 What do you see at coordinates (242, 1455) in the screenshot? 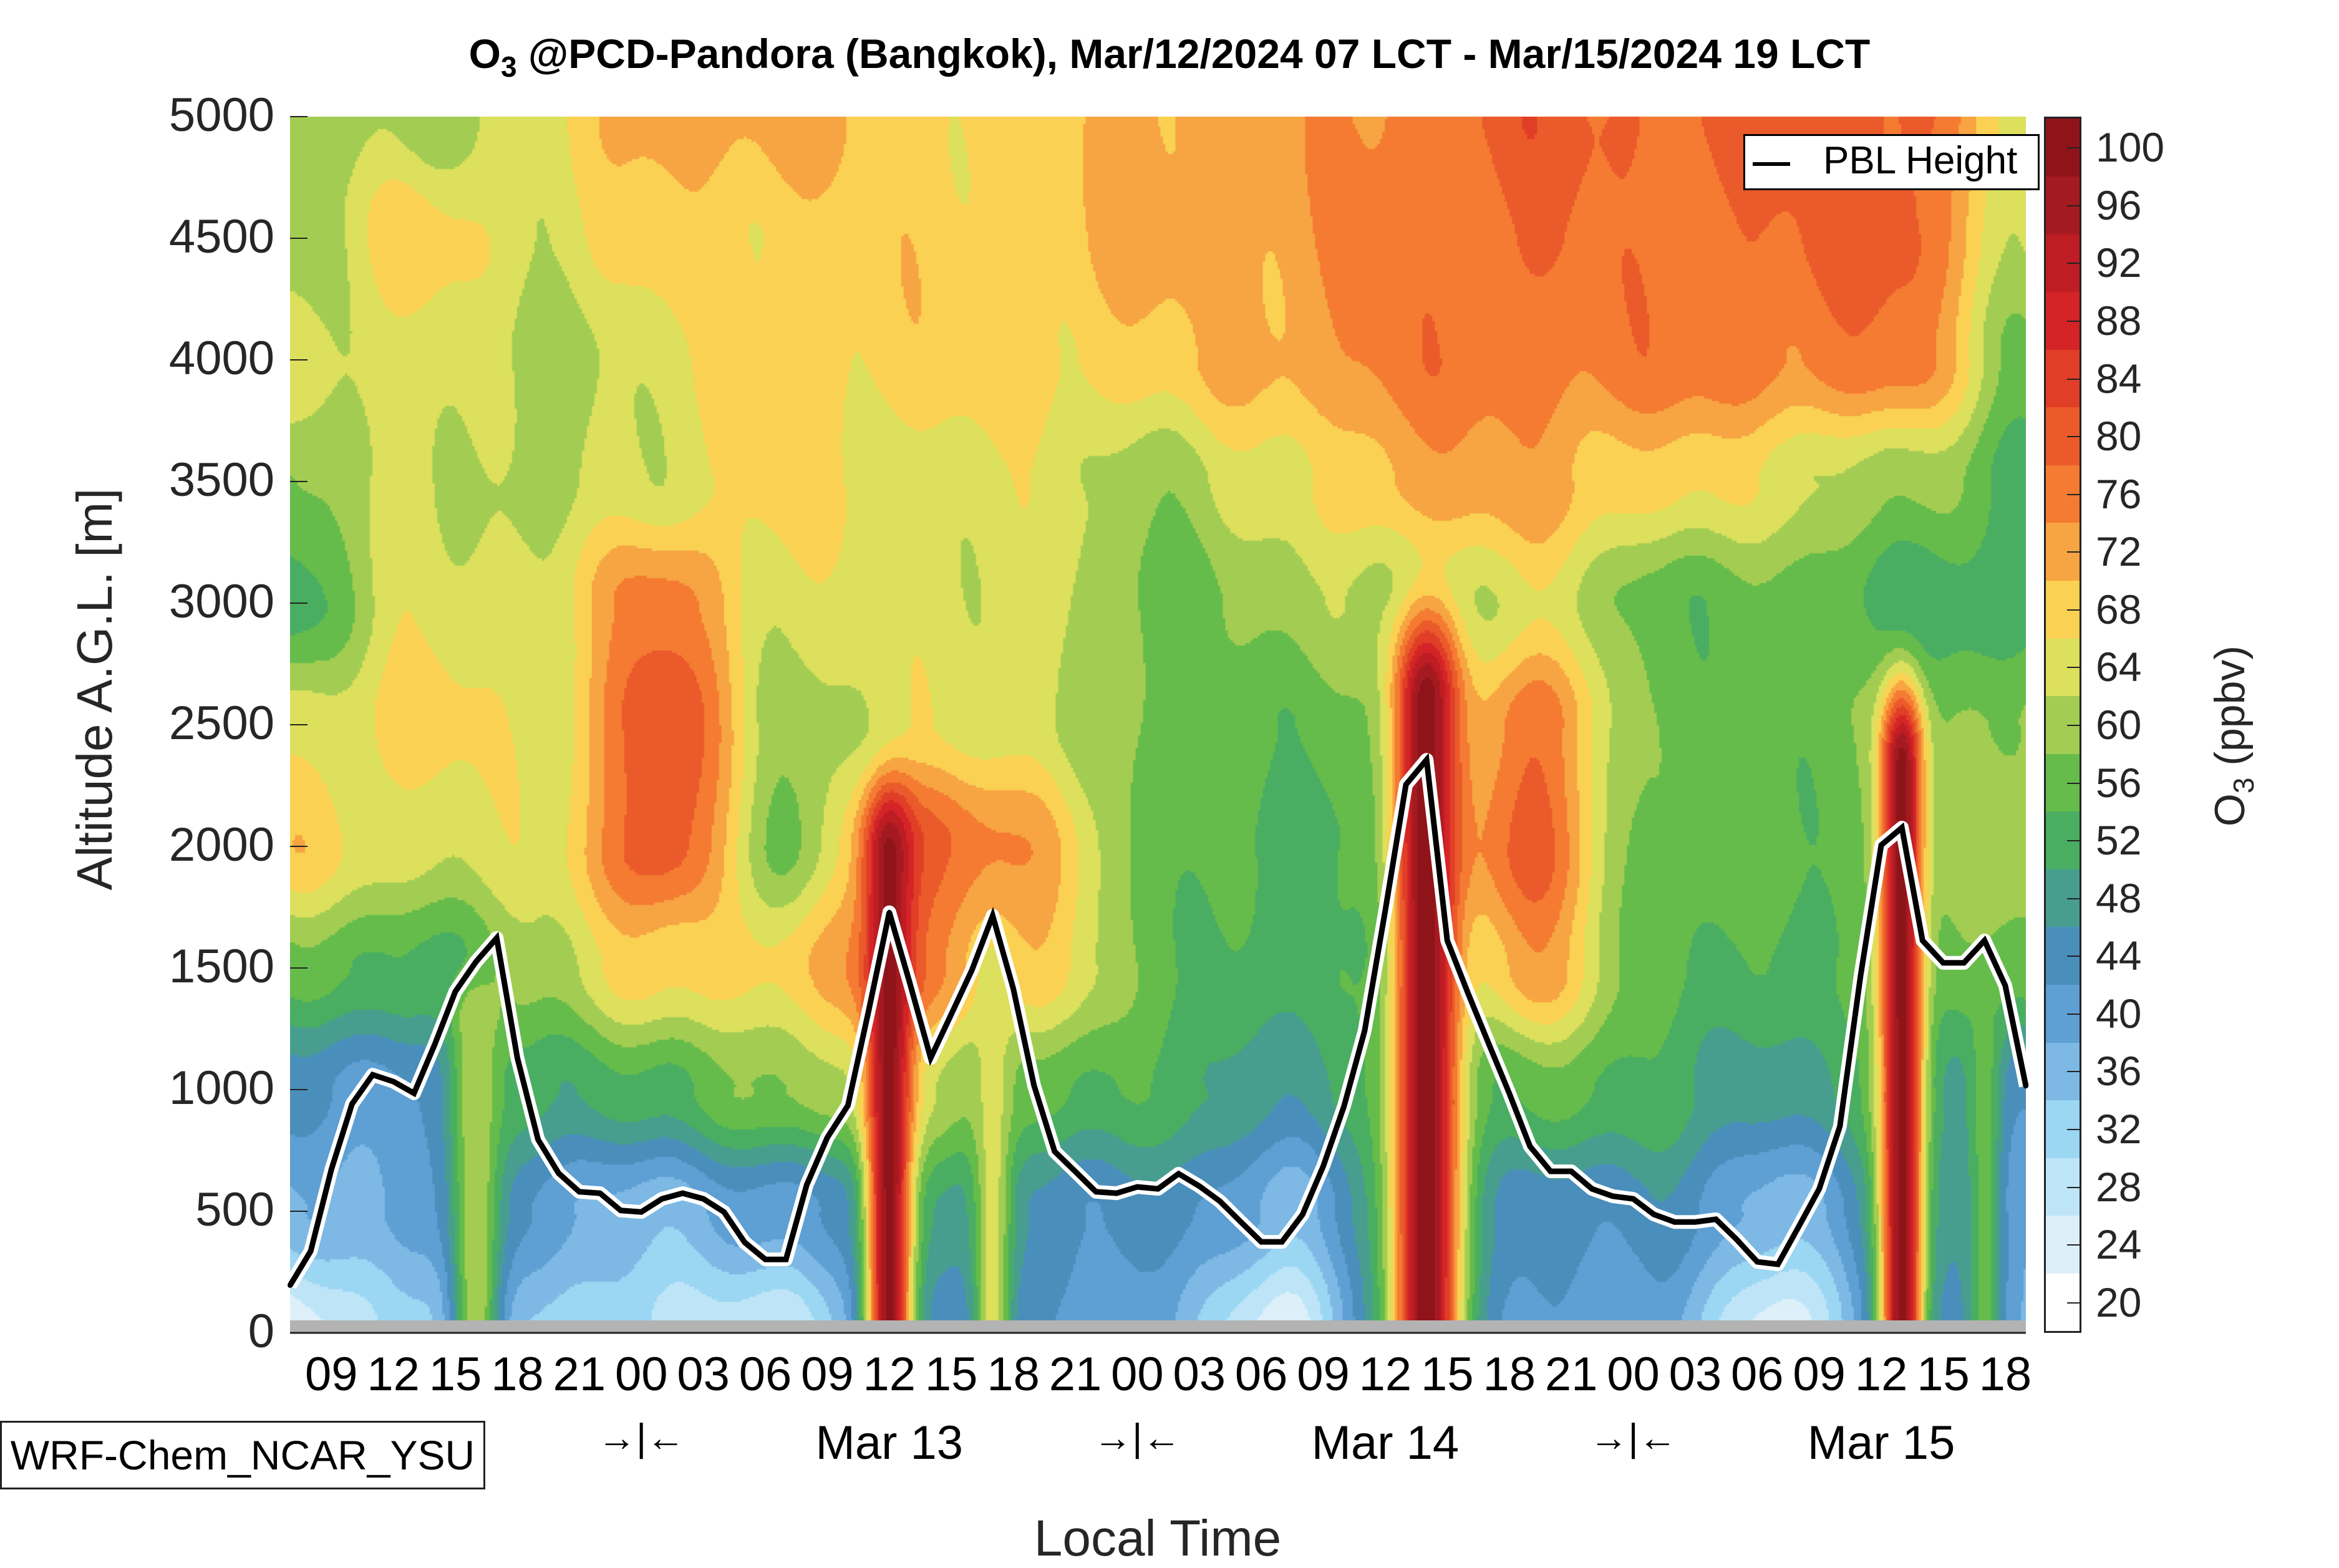
I see `model-name-box: WRF-Chem_NCAR_YSU` at bounding box center [242, 1455].